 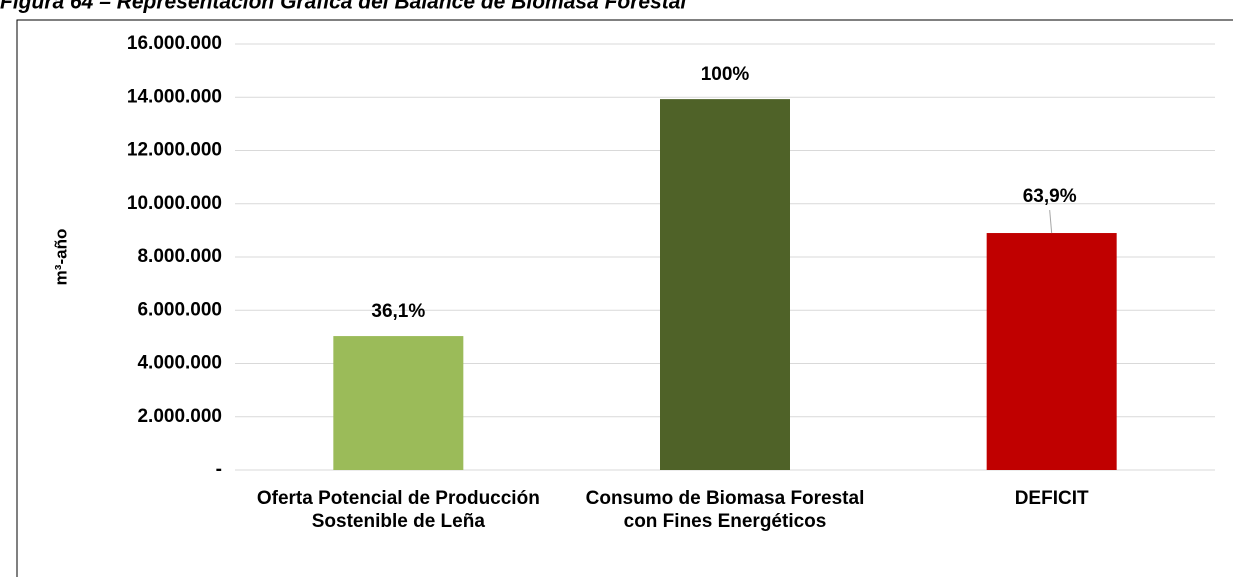 What do you see at coordinates (1051, 221) in the screenshot?
I see `leader-line` at bounding box center [1051, 221].